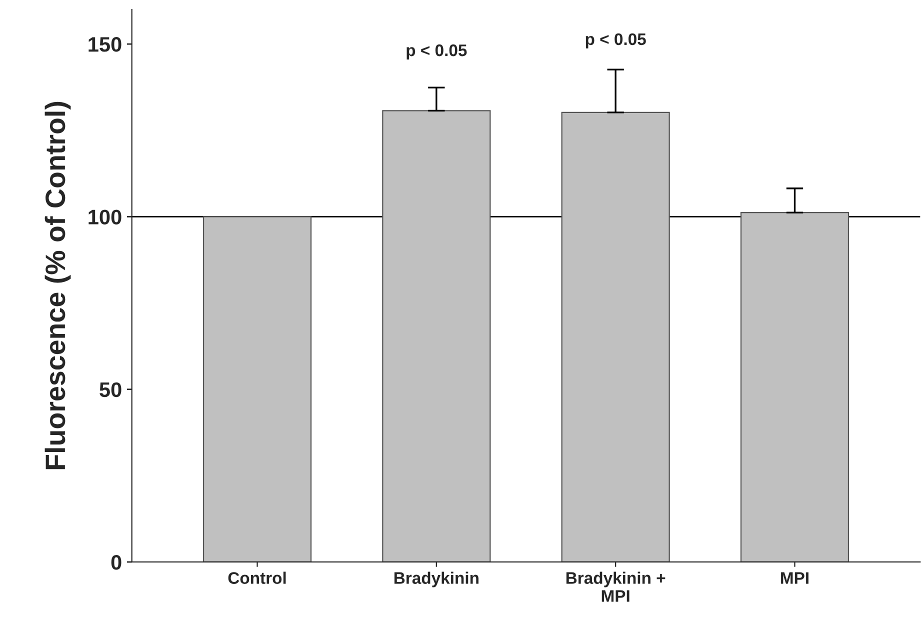 This screenshot has height=635, width=922. Describe the element at coordinates (105, 217) in the screenshot. I see `y-tick-label: 100` at that location.